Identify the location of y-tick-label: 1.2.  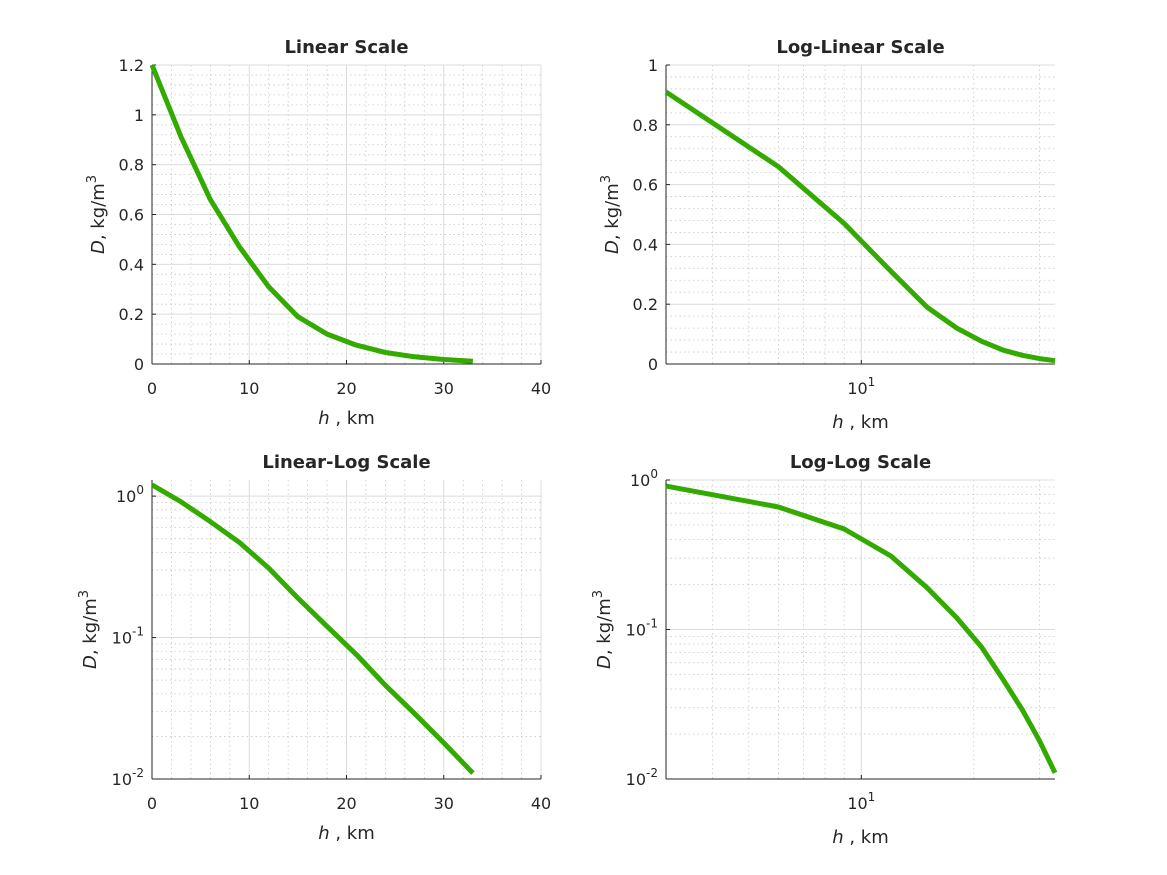
(131, 65).